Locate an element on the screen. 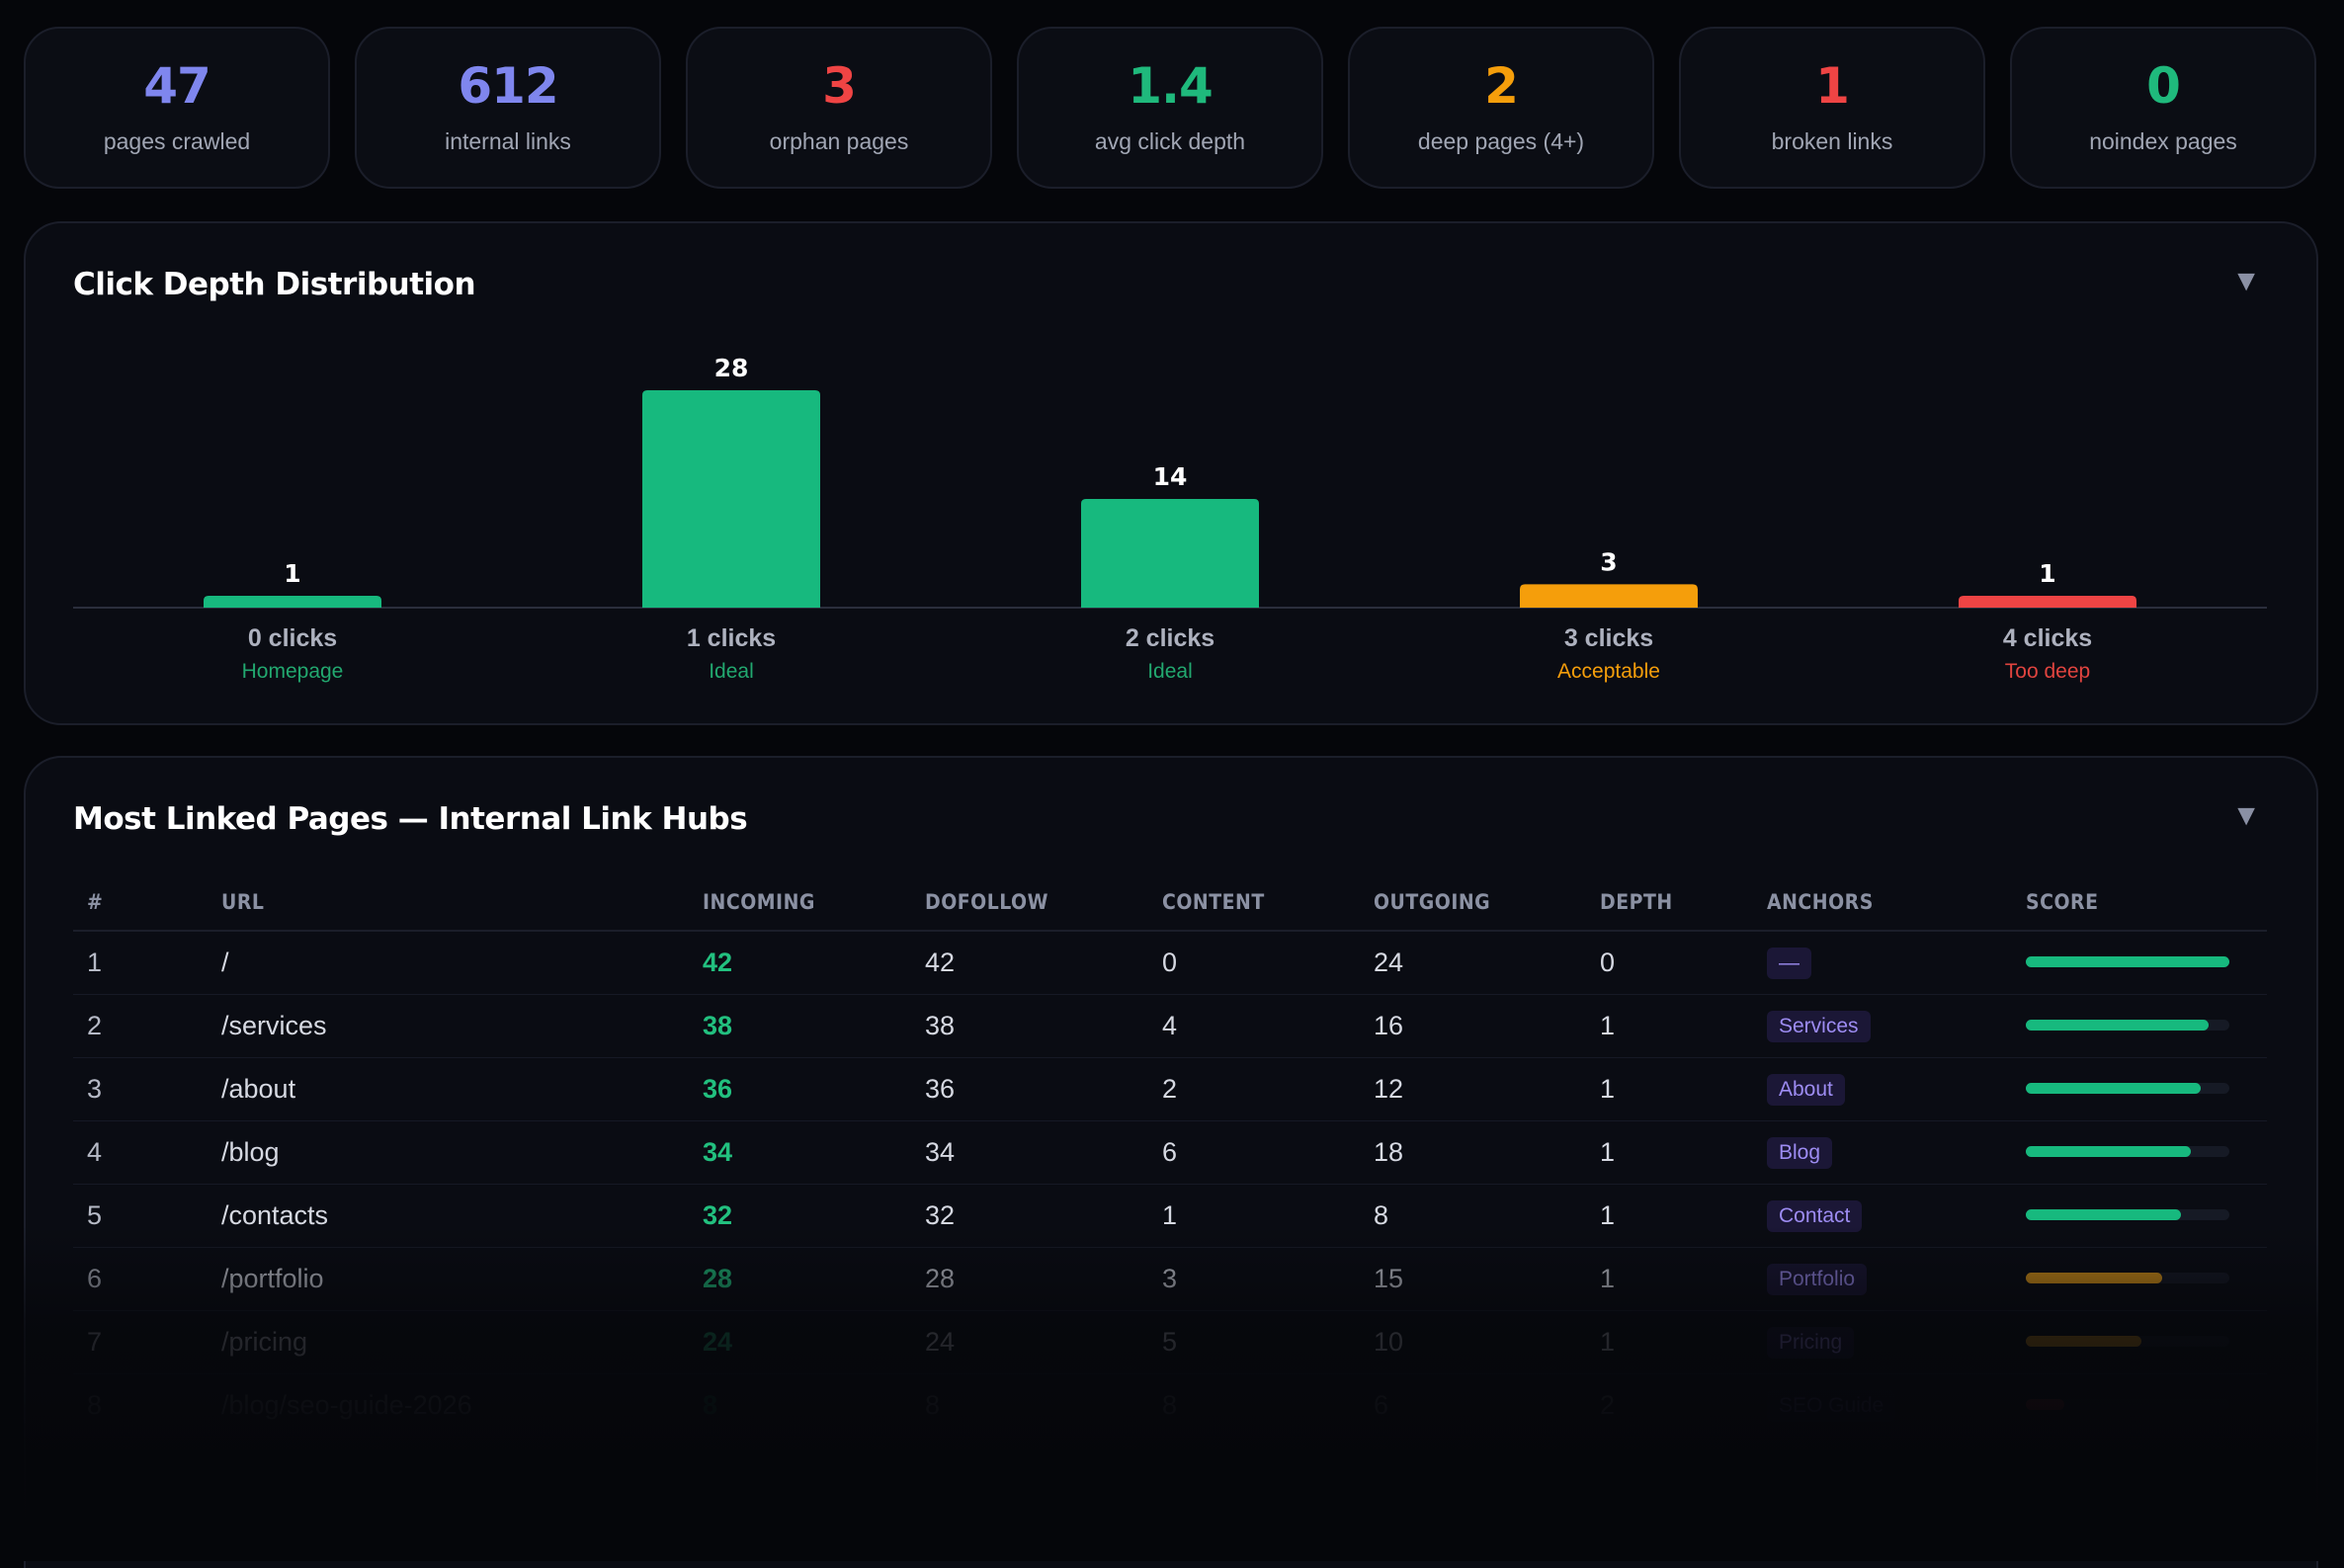 The width and height of the screenshot is (2344, 1568). column-header: URL is located at coordinates (243, 902).